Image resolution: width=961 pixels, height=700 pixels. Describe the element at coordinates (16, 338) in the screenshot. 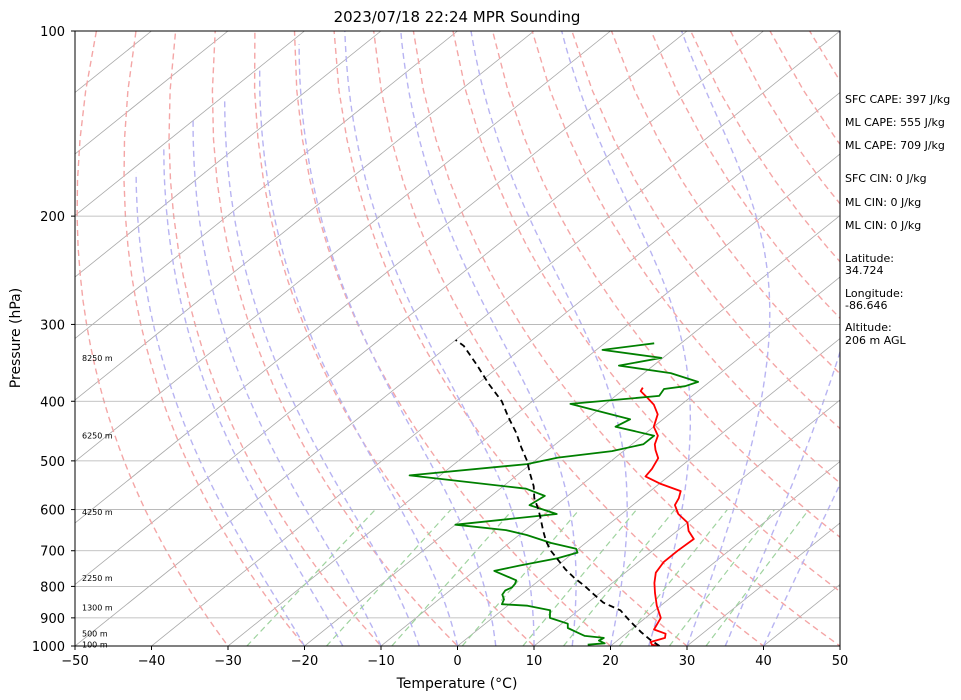

I see `y-axis-label: Pressure (hPa)` at that location.